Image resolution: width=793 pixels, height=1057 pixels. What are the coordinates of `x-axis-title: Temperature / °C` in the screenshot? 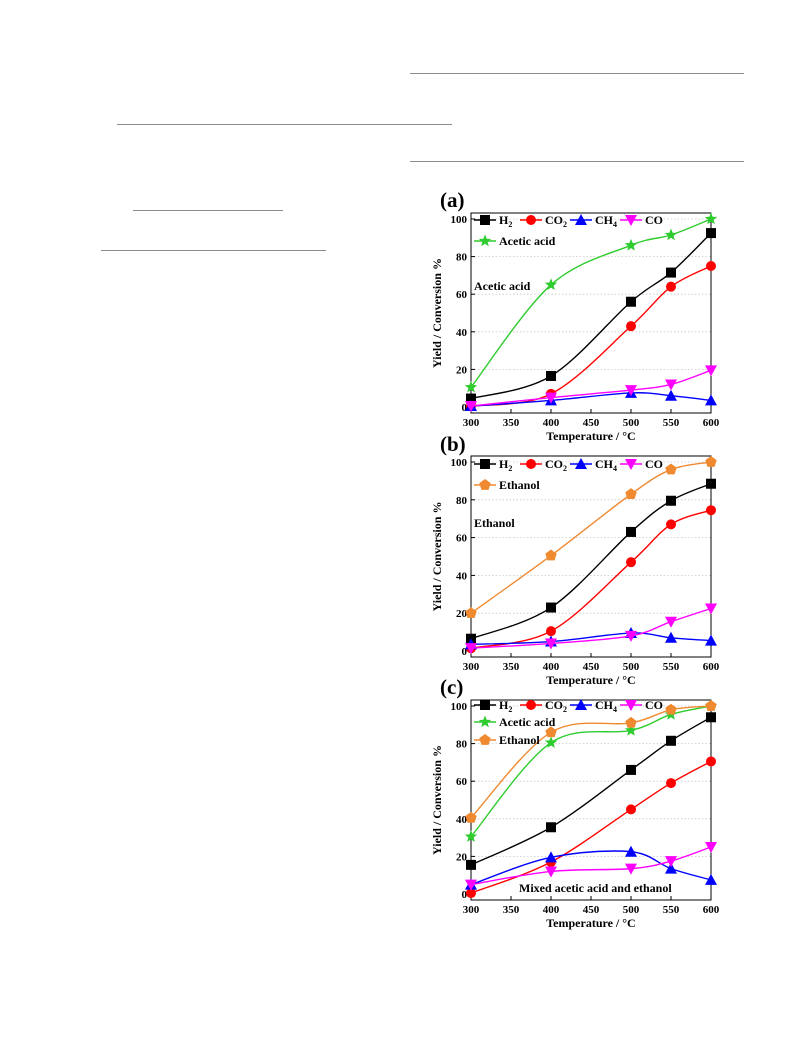 It's located at (590, 436).